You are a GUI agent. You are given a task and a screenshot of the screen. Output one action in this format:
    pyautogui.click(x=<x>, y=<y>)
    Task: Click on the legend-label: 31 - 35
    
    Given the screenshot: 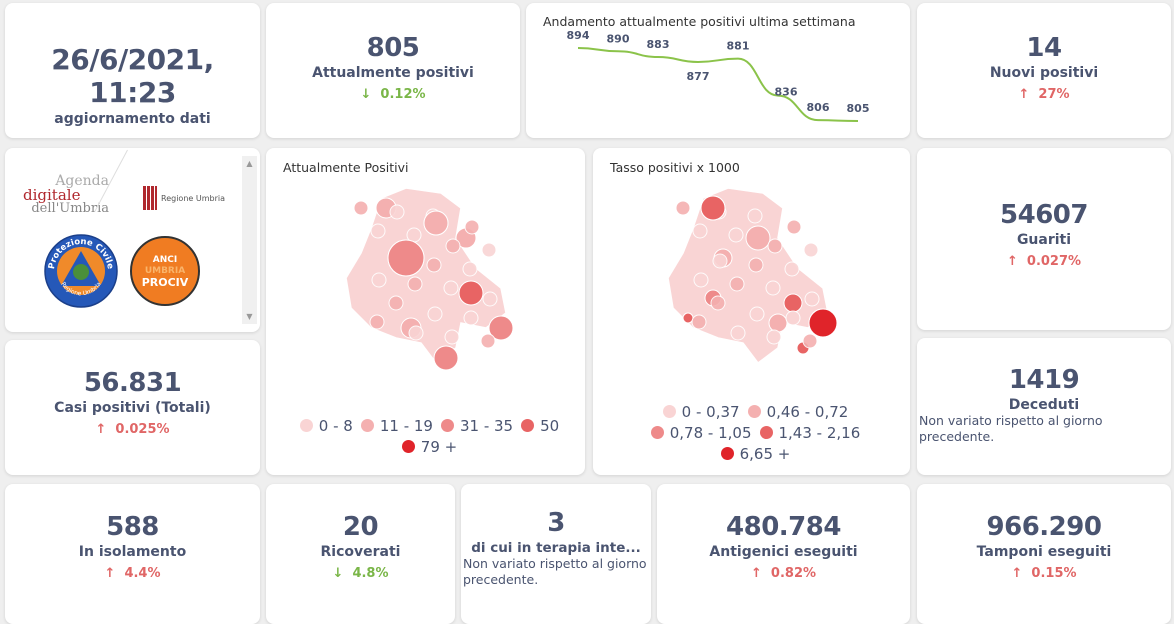 What is the action you would take?
    pyautogui.click(x=486, y=426)
    